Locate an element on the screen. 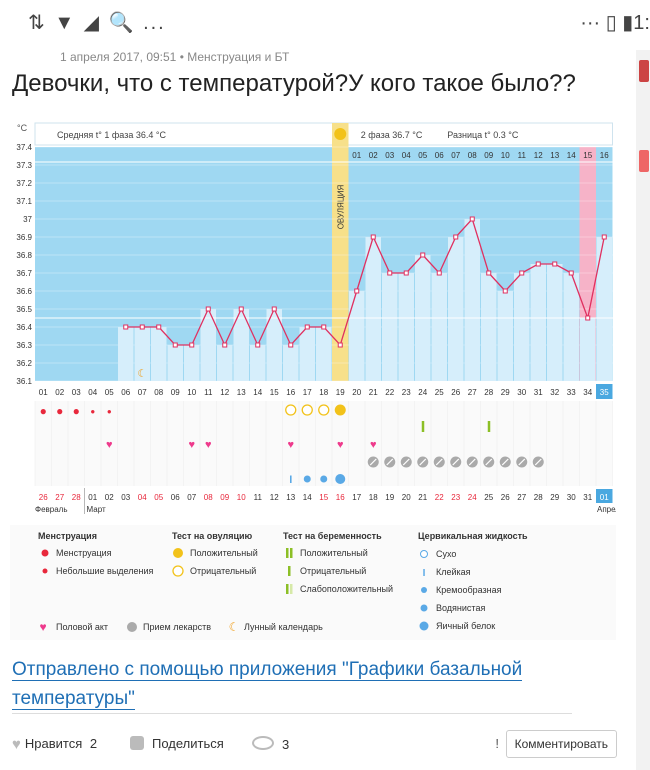 The width and height of the screenshot is (650, 770). post-meta: 1 апреля 2017, 09:51 • Менструация и БТ is located at coordinates (175, 57).